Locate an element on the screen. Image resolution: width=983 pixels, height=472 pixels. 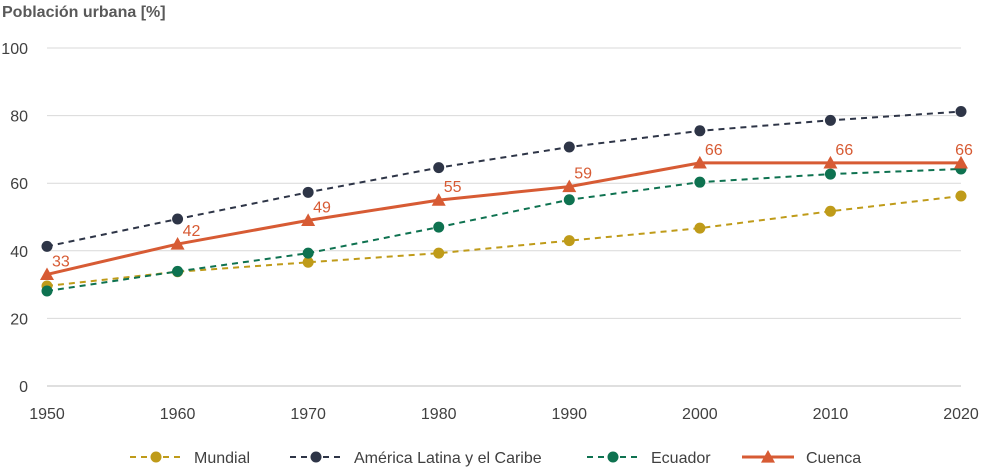
legend-item-ecuador: Ecuador is located at coordinates (649, 458).